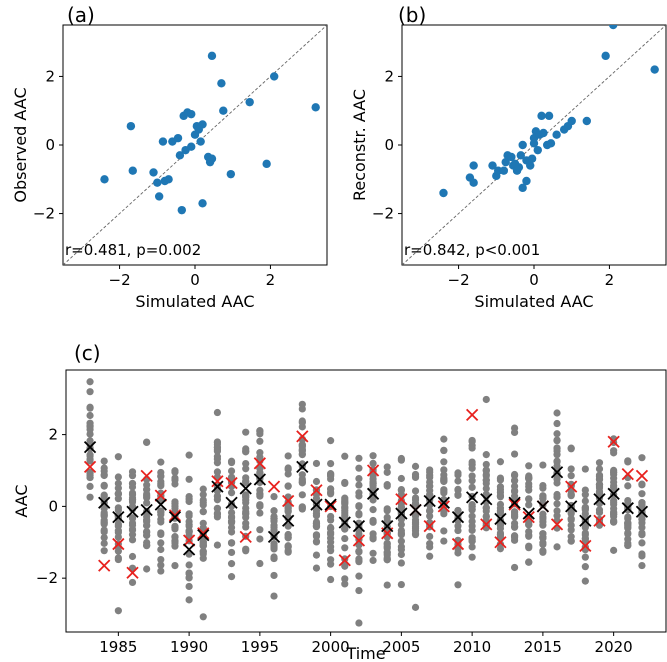 This screenshot has width=667, height=662. Describe the element at coordinates (44, 214) in the screenshot. I see `panel-a-y-tick-label: −2` at that location.